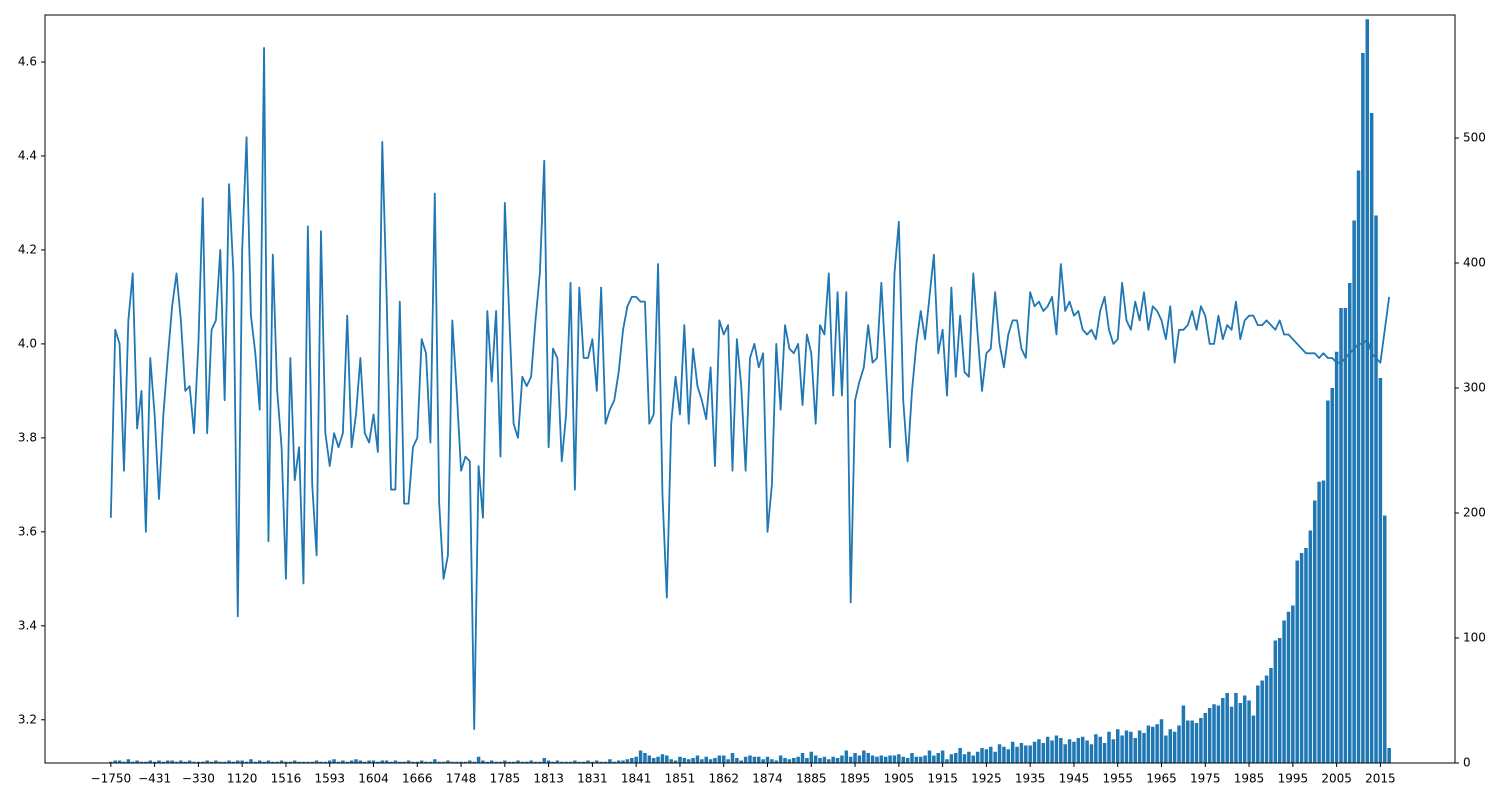 This screenshot has width=1500, height=800. Describe the element at coordinates (723, 779) in the screenshot. I see `x-tick-label: 1862` at that location.